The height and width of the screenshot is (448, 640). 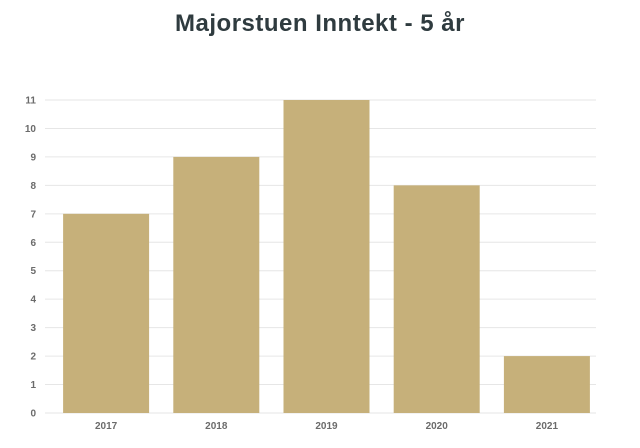 What do you see at coordinates (33, 385) in the screenshot?
I see `y-tick-label: 1` at bounding box center [33, 385].